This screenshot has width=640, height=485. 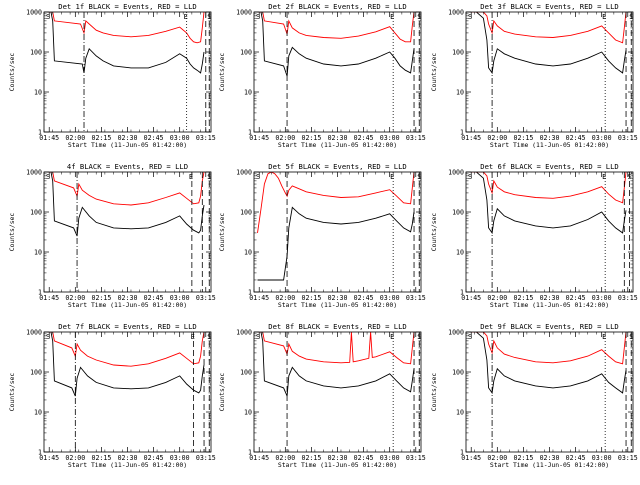 I want to click on chart-title: Det 9f BLACK = Events, RED = LLD, so click(x=549, y=326).